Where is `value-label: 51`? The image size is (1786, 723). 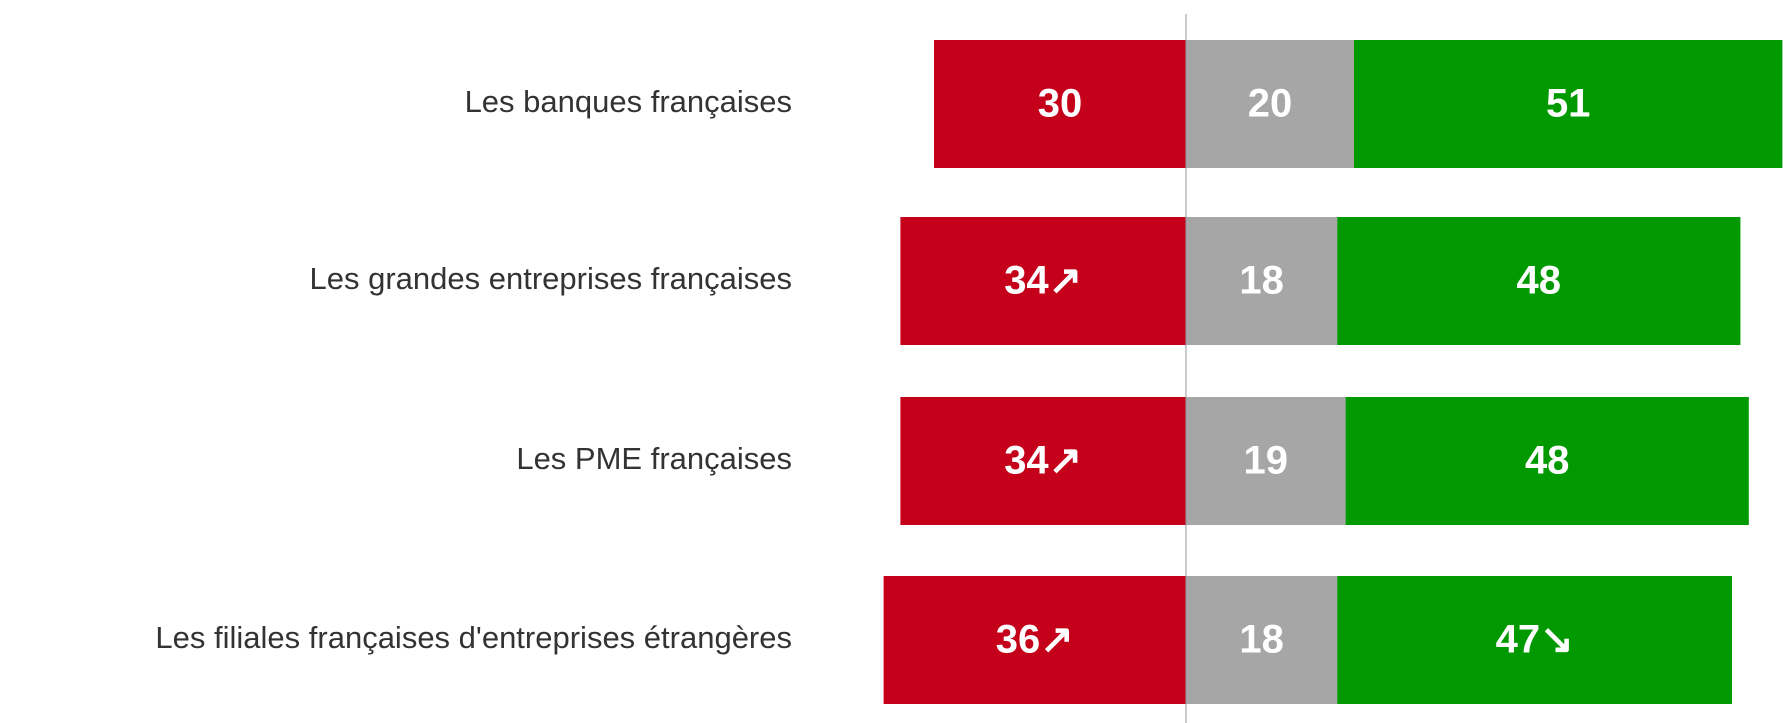
value-label: 51 is located at coordinates (1568, 104).